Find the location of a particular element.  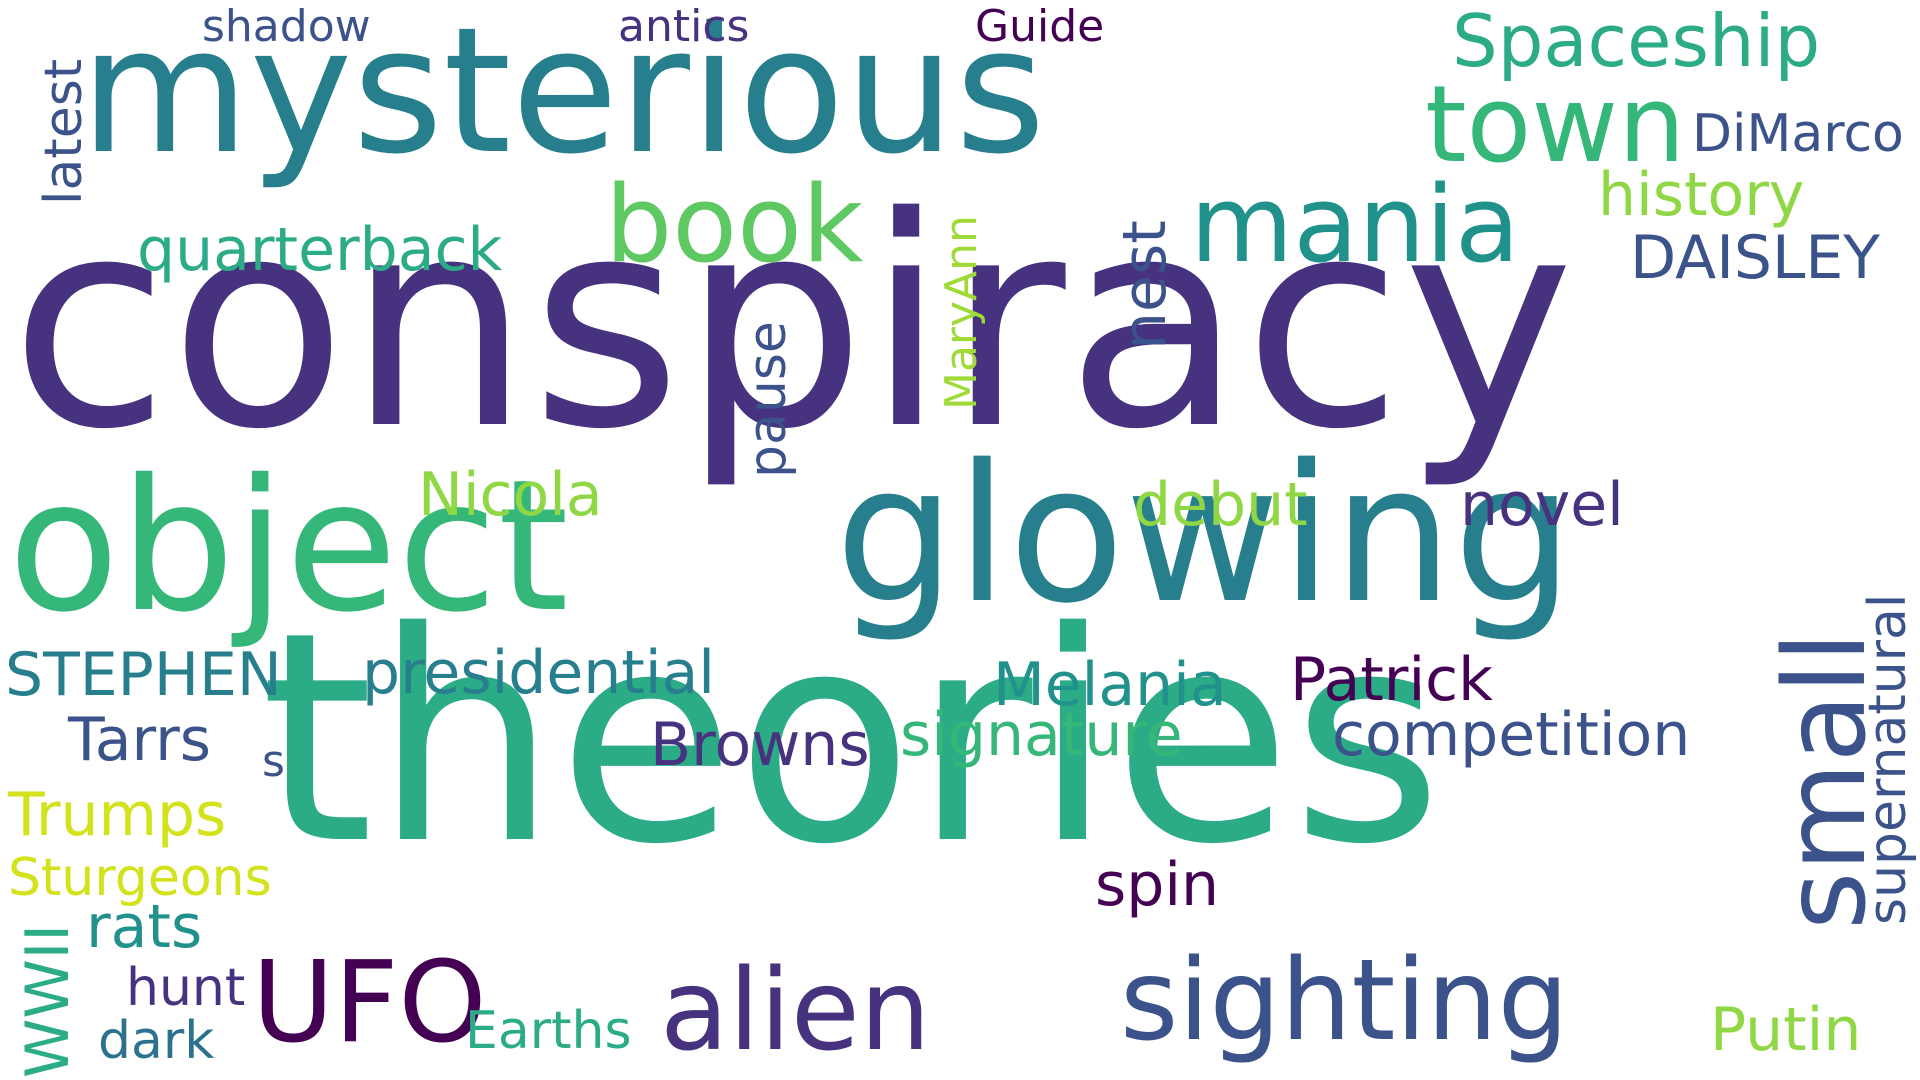

word-shadow: shadow is located at coordinates (286, 26).